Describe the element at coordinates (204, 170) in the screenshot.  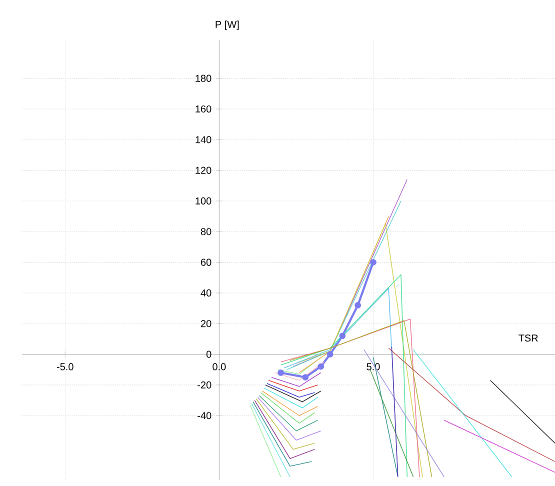
I see `y-tick-label: 120` at that location.